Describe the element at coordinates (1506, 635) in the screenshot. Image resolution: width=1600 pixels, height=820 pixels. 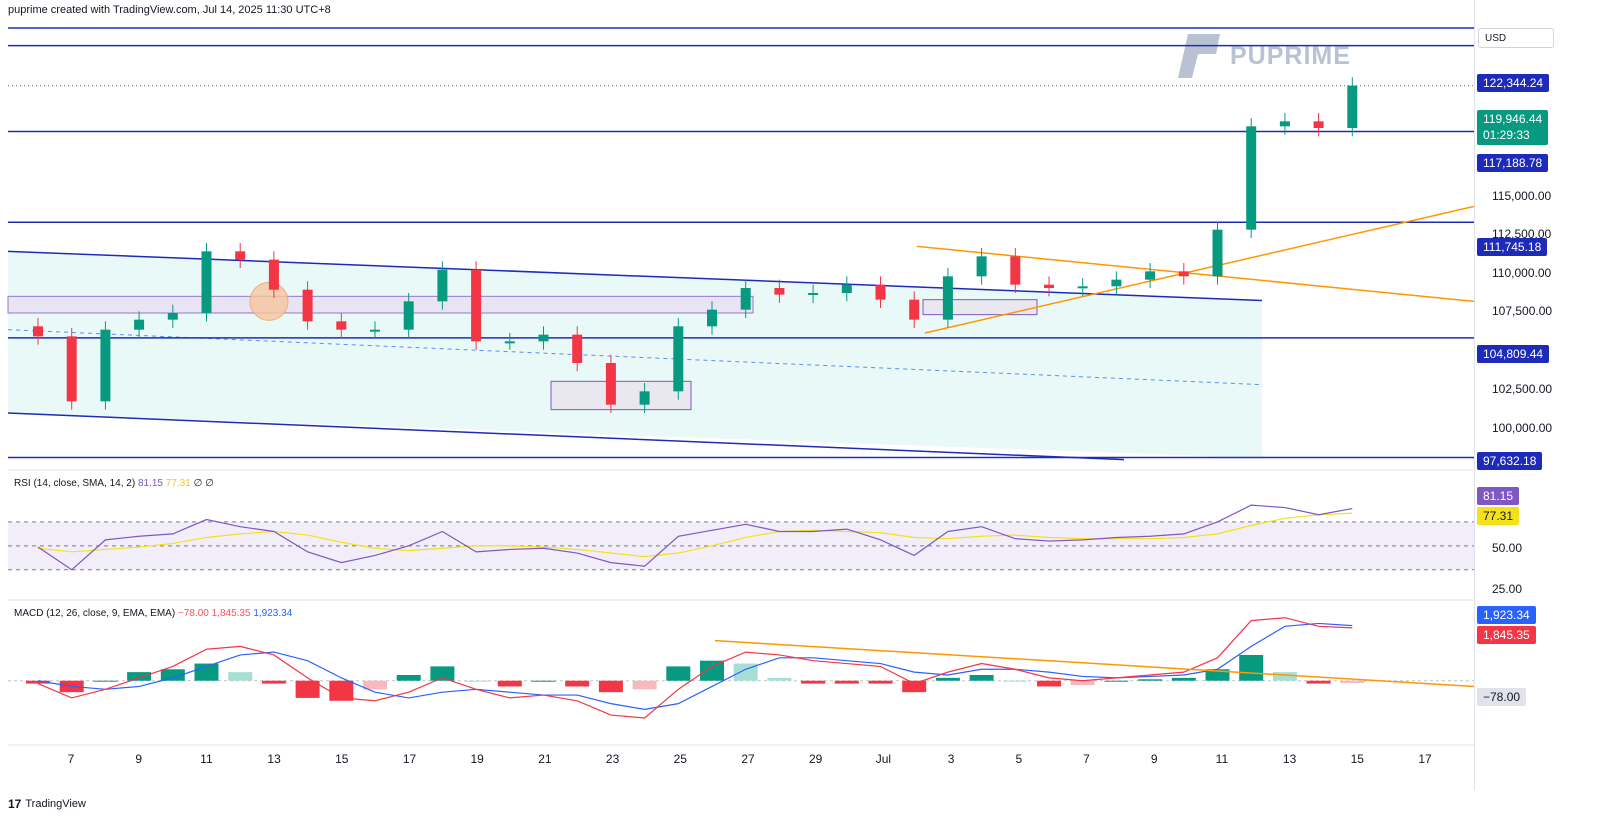
I see `macd-value-tag: 1,845.35` at that location.